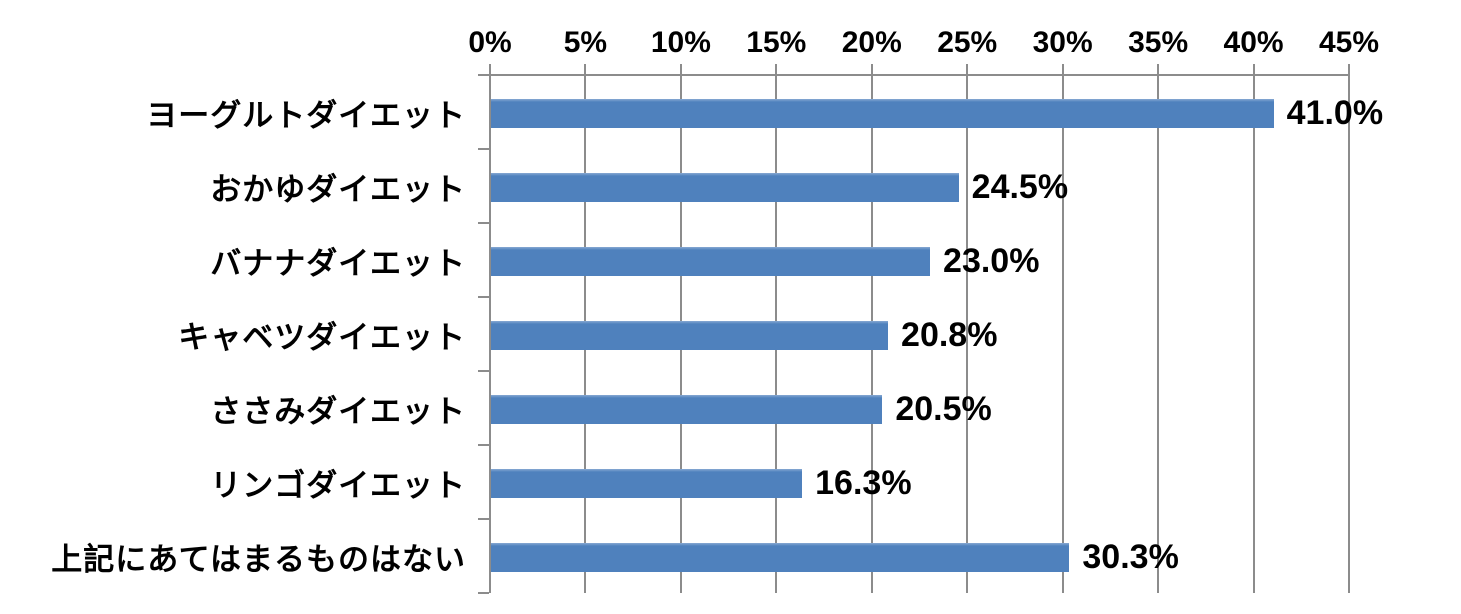 The height and width of the screenshot is (614, 1461). Describe the element at coordinates (322, 337) in the screenshot. I see `category-label: キャベツダイエット` at that location.